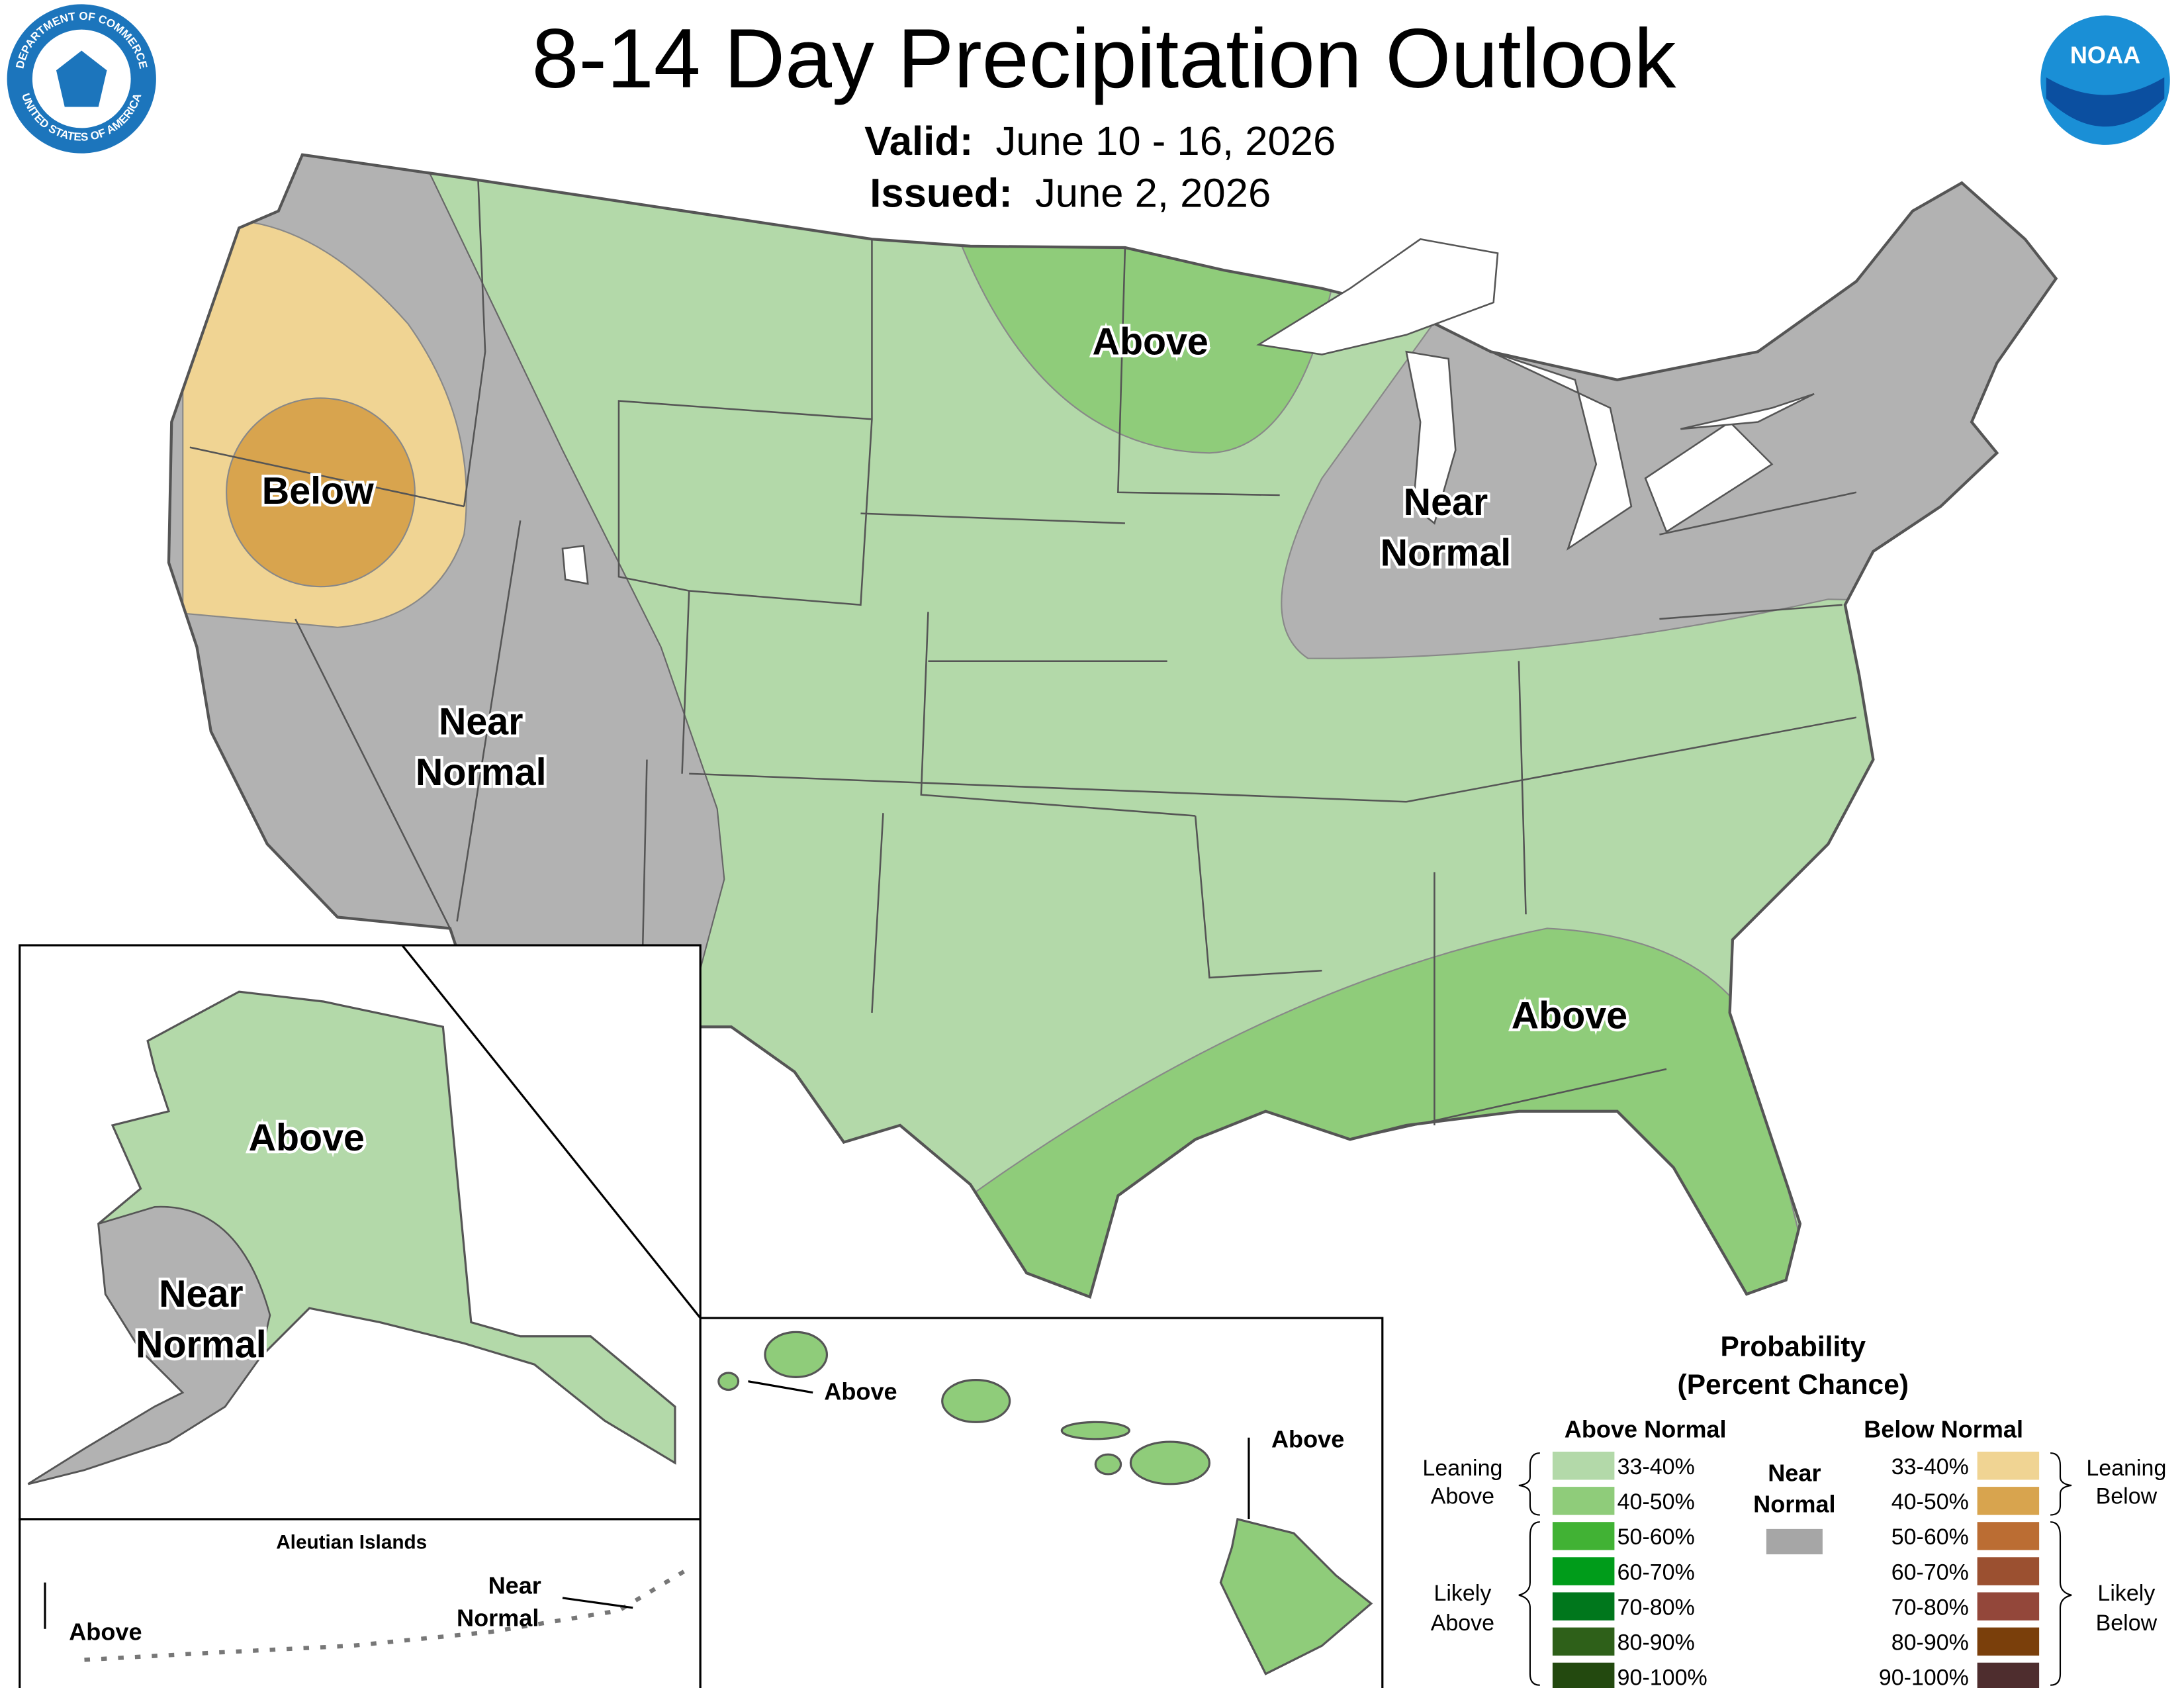  Describe the element at coordinates (318, 491) in the screenshot. I see `region-label: Below` at that location.